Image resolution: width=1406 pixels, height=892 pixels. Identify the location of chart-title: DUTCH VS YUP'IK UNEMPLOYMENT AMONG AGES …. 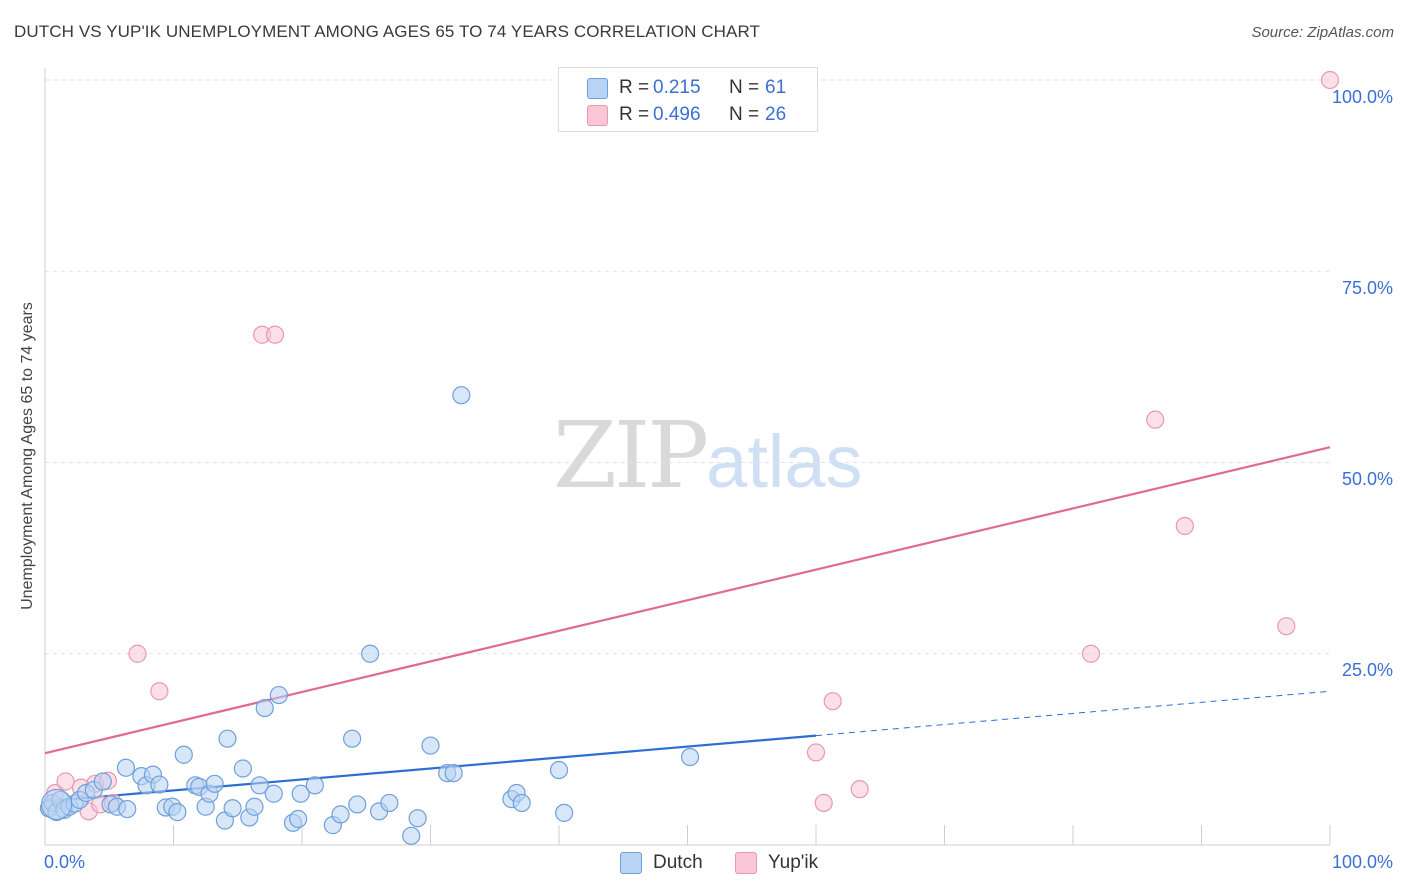
(387, 31).